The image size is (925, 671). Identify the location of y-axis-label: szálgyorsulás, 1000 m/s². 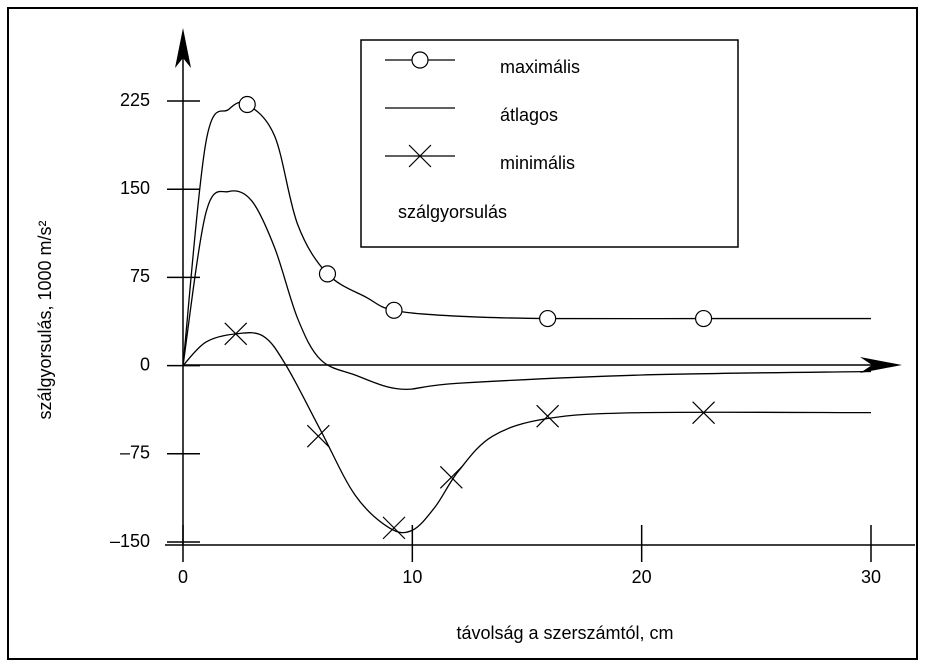
(45, 319).